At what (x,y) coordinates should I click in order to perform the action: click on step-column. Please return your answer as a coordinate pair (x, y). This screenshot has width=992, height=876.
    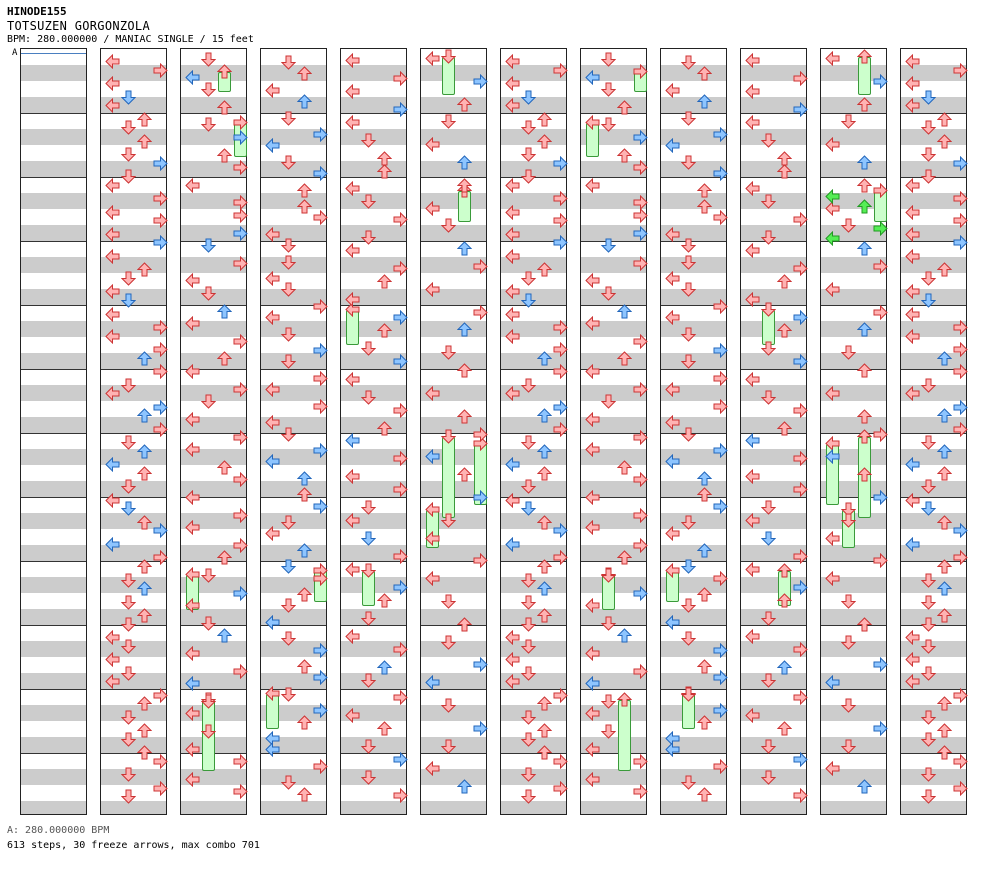
    Looking at the image, I should click on (534, 431).